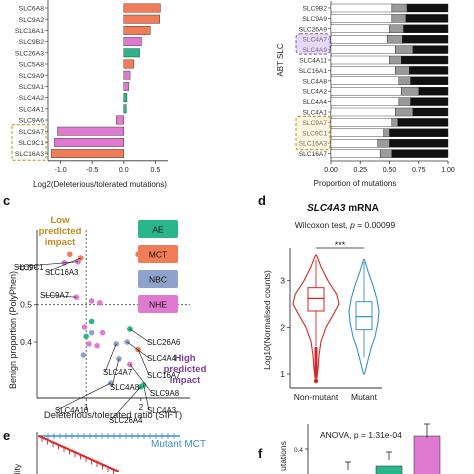  What do you see at coordinates (185, 380) in the screenshot?
I see `panel-c-high-impact-label: impact` at bounding box center [185, 380].